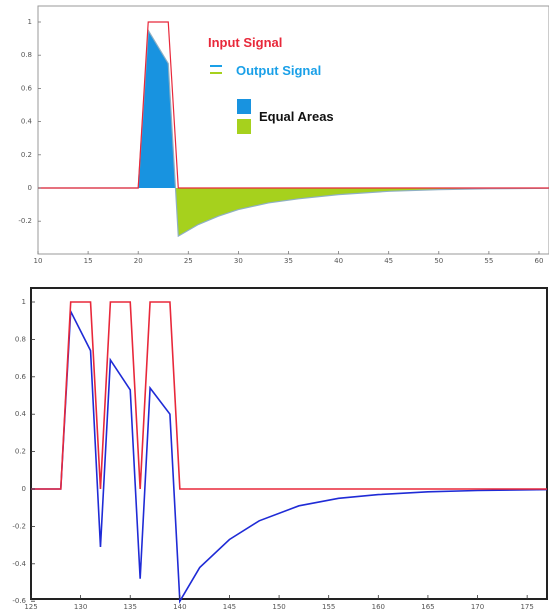 This screenshot has height=615, width=549. What do you see at coordinates (238, 261) in the screenshot?
I see `top-xtick-label: 30` at bounding box center [238, 261].